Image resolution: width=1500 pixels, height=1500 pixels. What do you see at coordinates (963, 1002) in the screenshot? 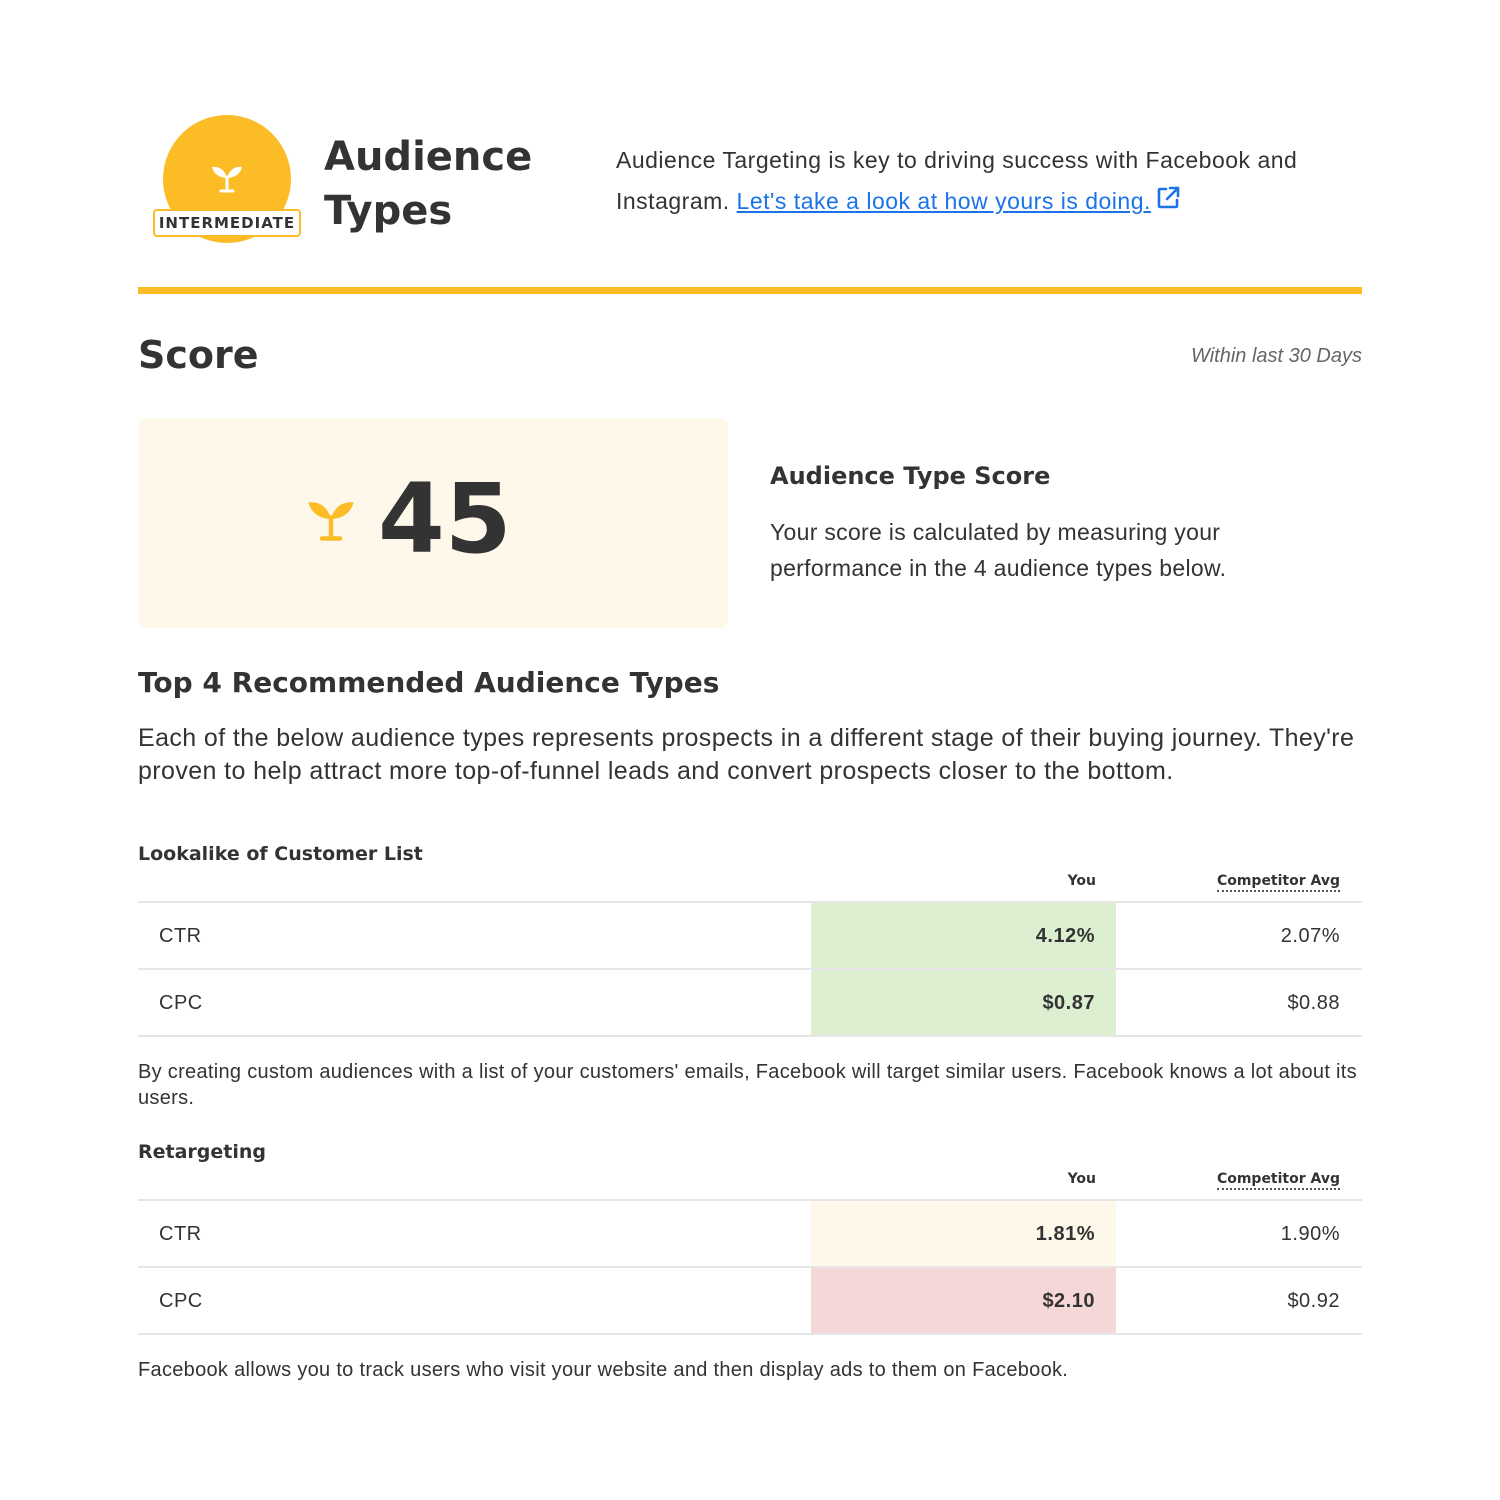
I see `you-value: $0.87` at bounding box center [963, 1002].